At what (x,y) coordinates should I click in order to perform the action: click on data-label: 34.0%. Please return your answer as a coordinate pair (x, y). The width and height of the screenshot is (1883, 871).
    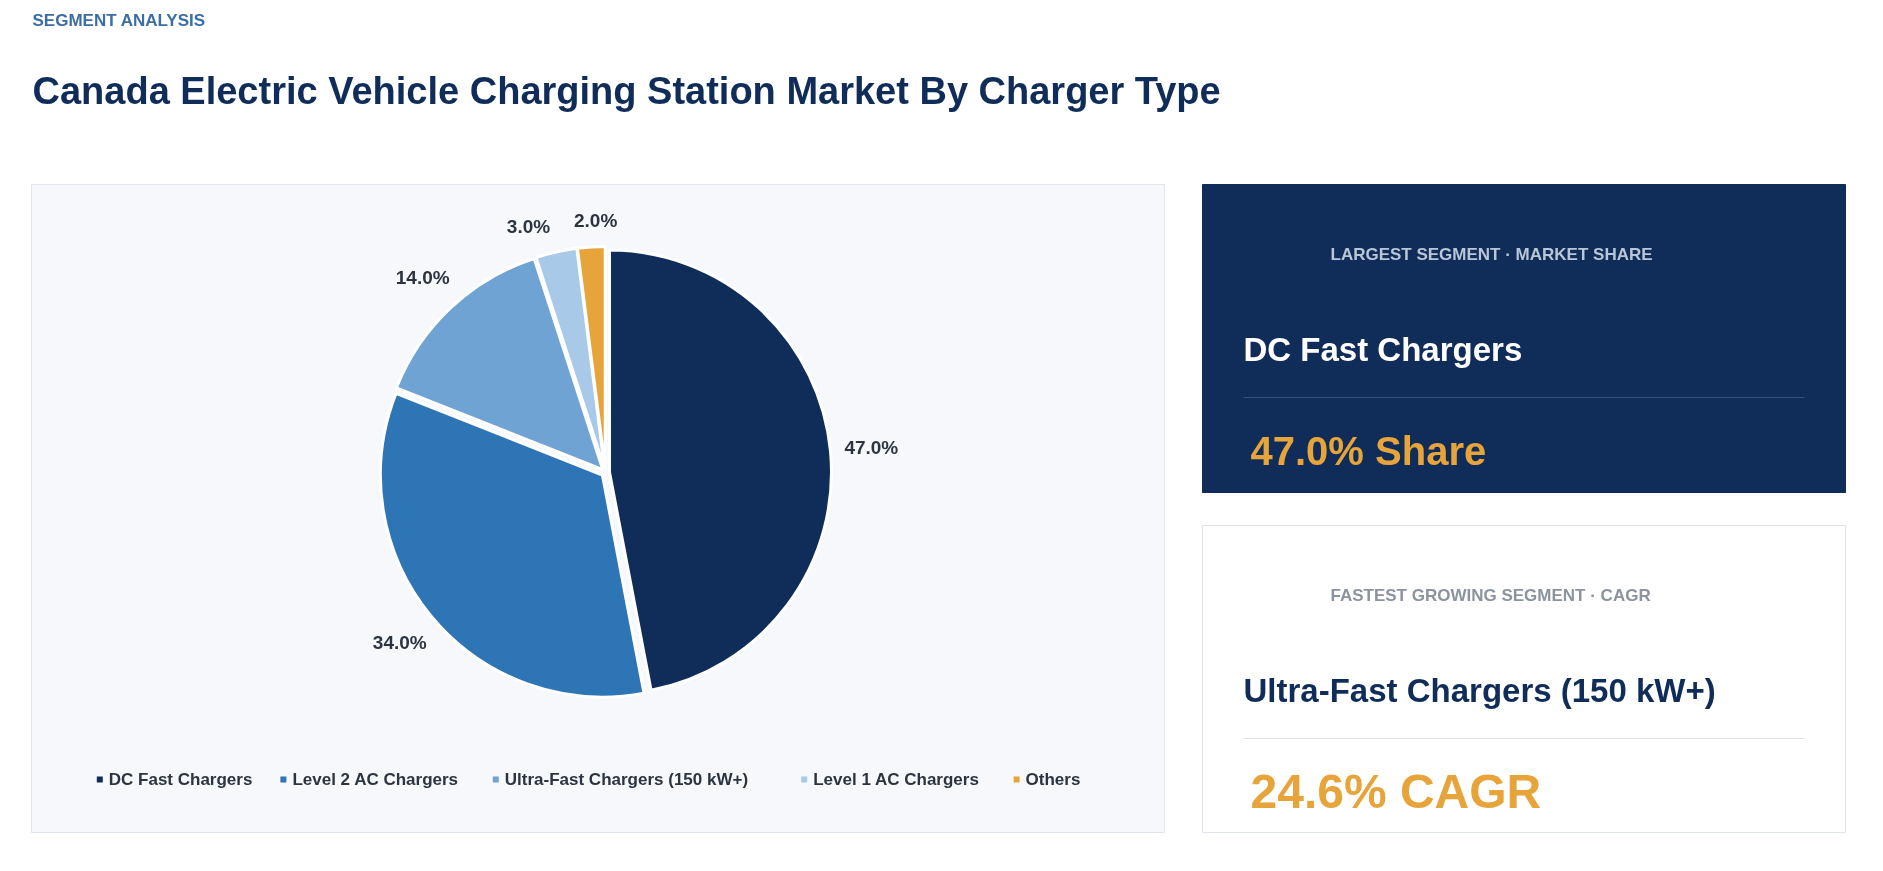
    Looking at the image, I should click on (399, 643).